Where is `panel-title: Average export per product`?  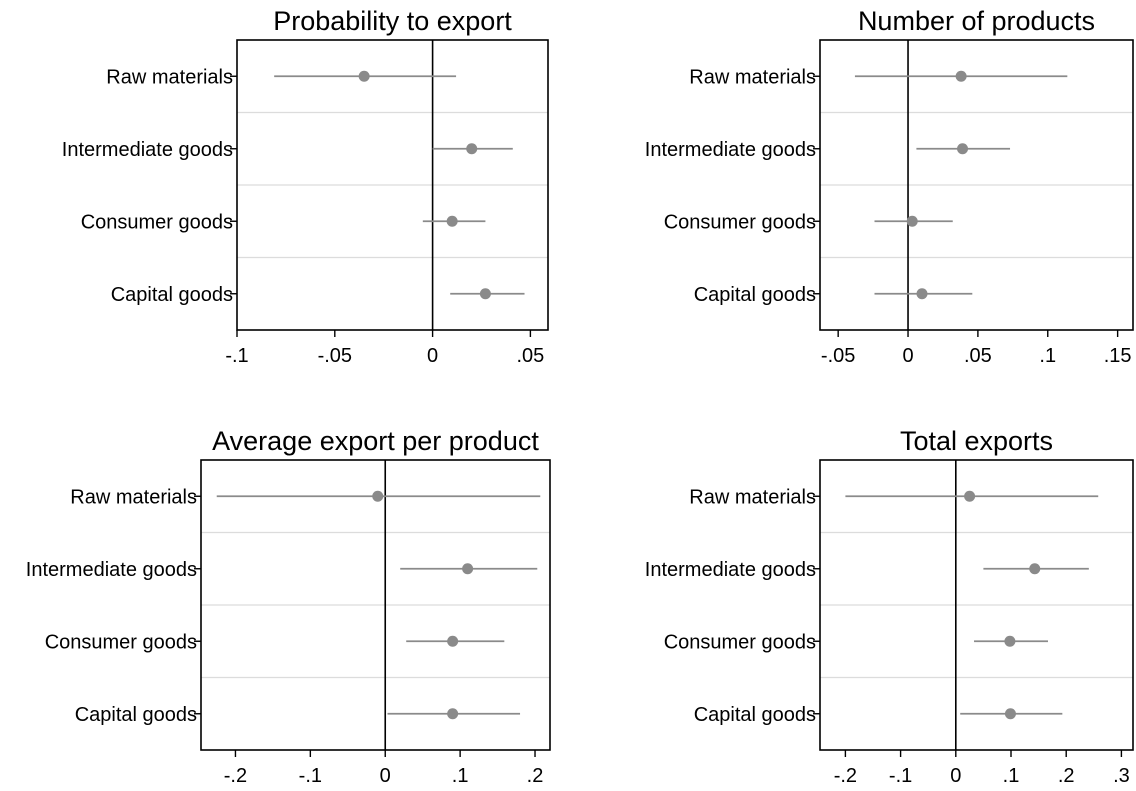
panel-title: Average export per product is located at coordinates (375, 441).